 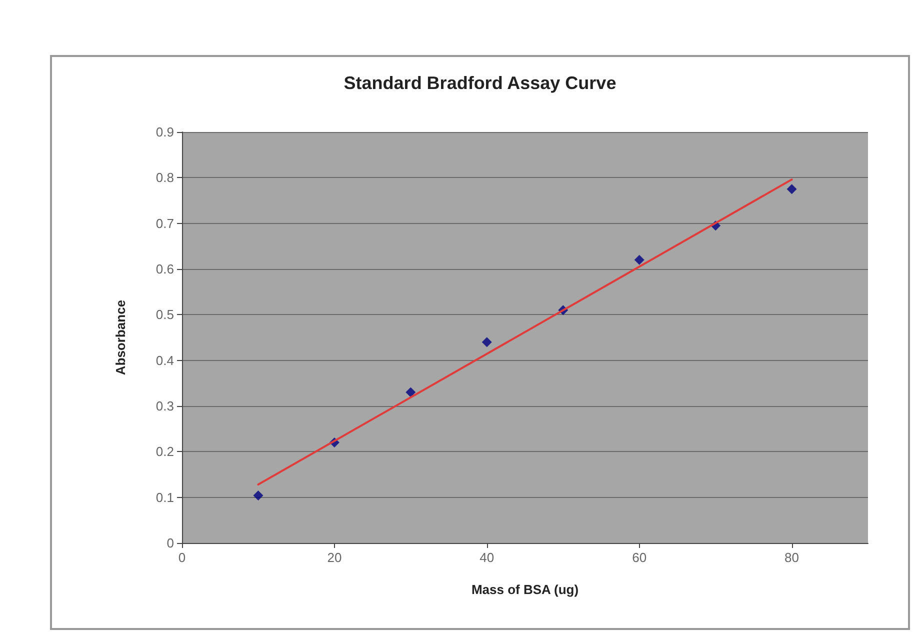 I want to click on y-tick-label: 0.6, so click(x=165, y=269).